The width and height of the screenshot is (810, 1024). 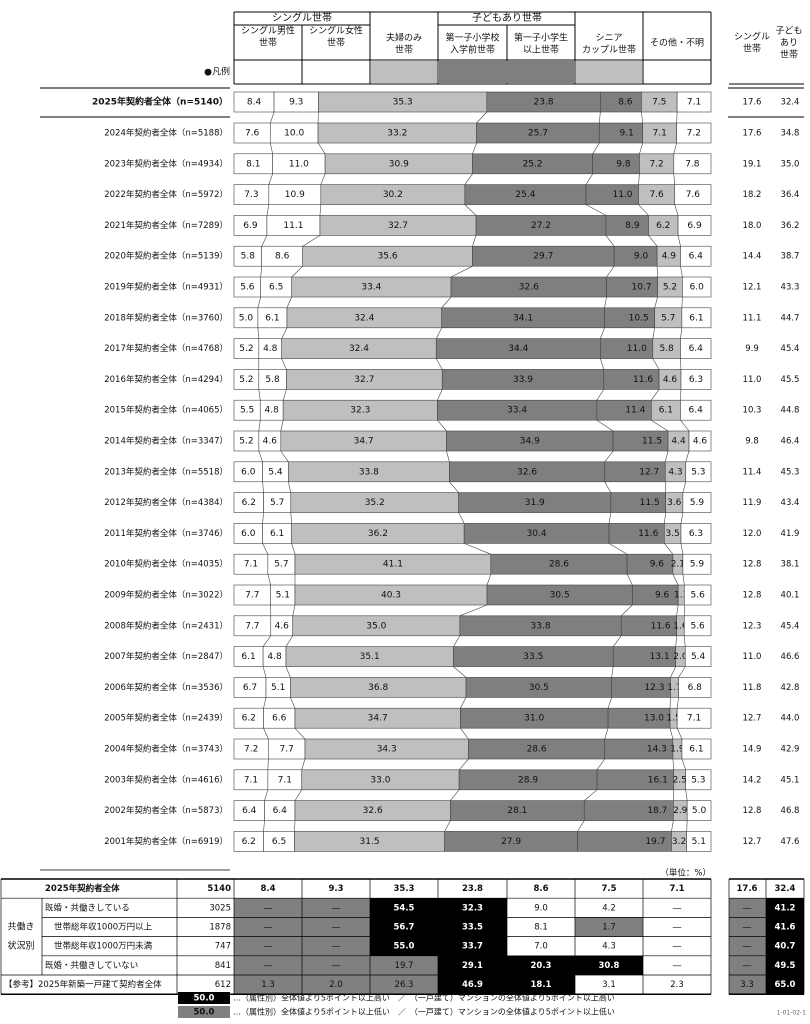 I want to click on footnote-swatch-value: 50.0, so click(x=204, y=1013).